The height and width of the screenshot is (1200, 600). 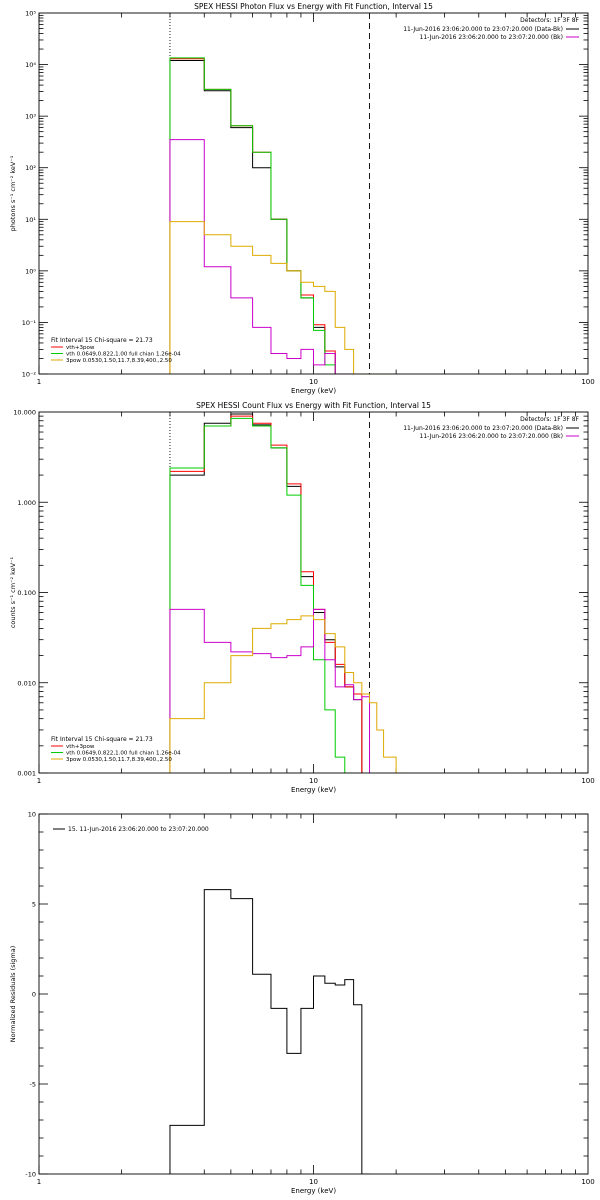 What do you see at coordinates (13, 592) in the screenshot?
I see `y-axis-label: counts s⁻¹ cm⁻² keV⁻¹` at bounding box center [13, 592].